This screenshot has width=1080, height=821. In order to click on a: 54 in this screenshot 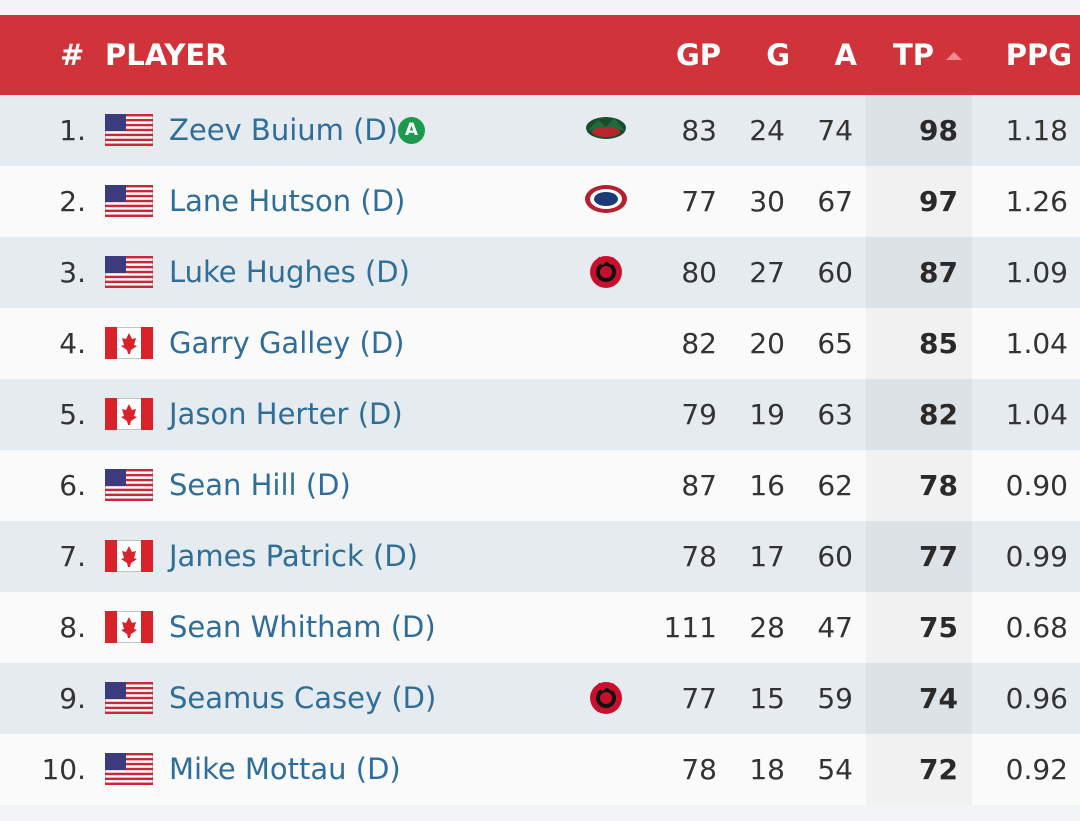, I will do `click(835, 769)`.